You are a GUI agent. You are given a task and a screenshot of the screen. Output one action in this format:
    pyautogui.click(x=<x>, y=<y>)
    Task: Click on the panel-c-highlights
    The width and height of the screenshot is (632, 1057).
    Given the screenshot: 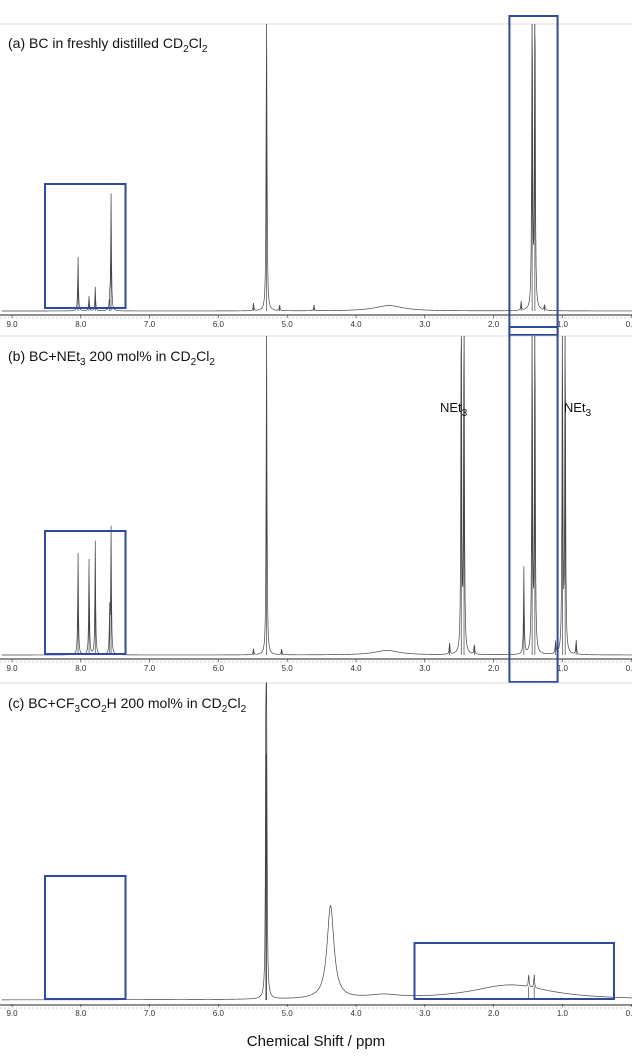 What is the action you would take?
    pyautogui.click(x=330, y=937)
    